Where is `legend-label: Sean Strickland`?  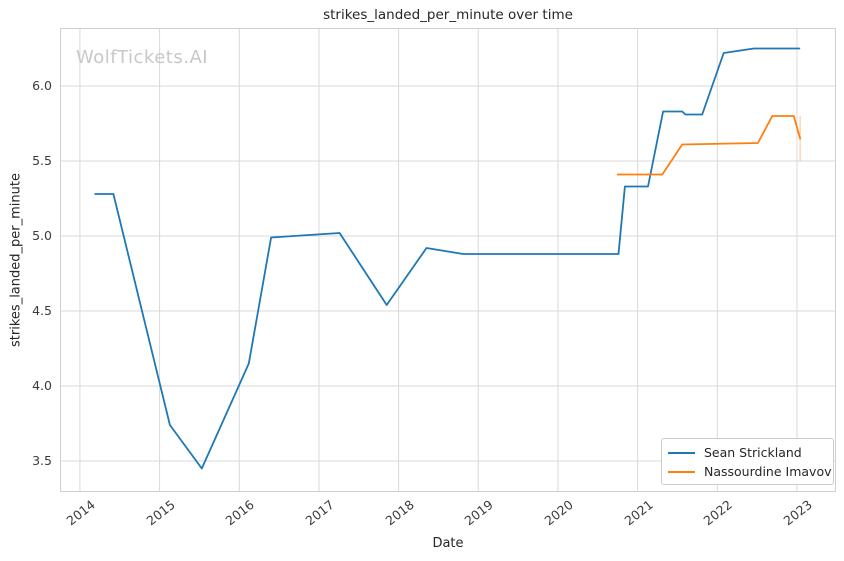 legend-label: Sean Strickland is located at coordinates (753, 452).